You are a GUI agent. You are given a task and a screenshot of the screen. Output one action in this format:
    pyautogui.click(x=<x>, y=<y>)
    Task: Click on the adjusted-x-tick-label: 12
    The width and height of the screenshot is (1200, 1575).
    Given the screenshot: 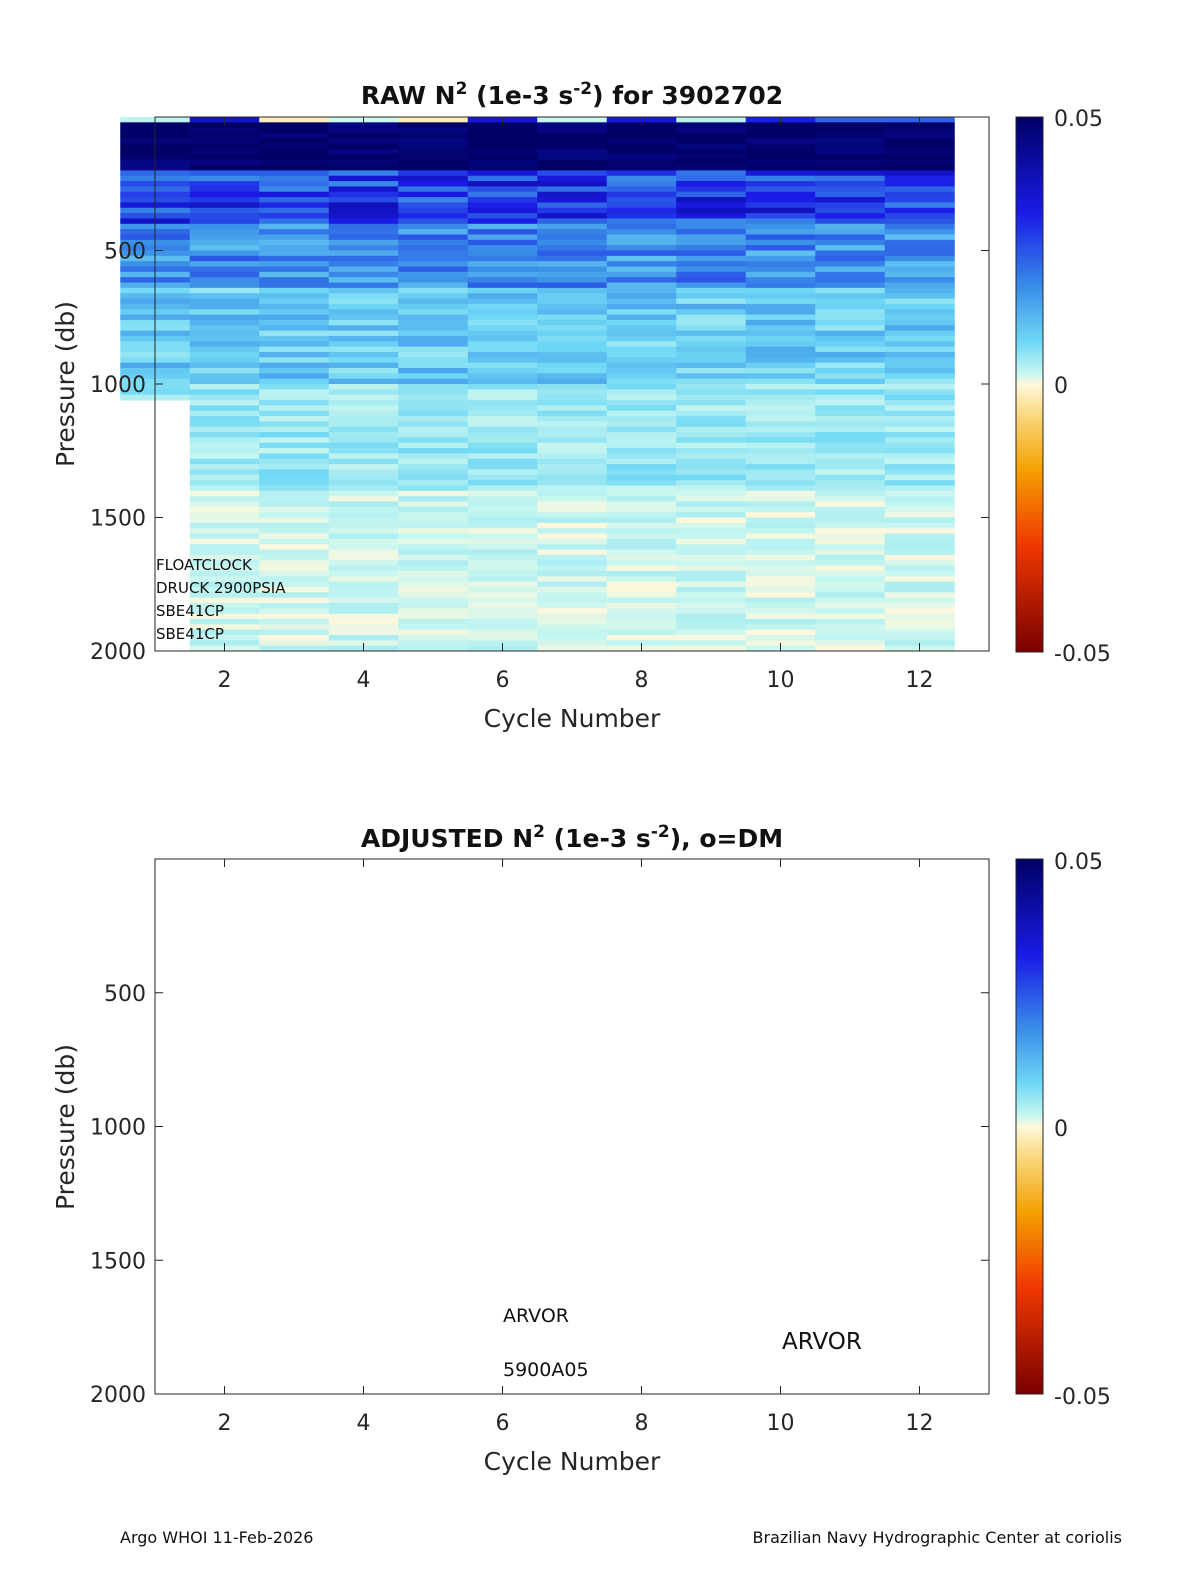 What is the action you would take?
    pyautogui.click(x=920, y=1423)
    